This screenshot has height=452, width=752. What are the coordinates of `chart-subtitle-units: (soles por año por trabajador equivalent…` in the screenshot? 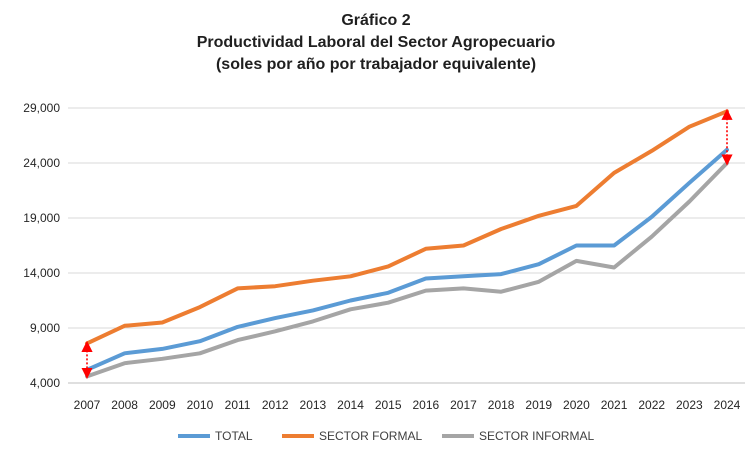 It's located at (376, 64).